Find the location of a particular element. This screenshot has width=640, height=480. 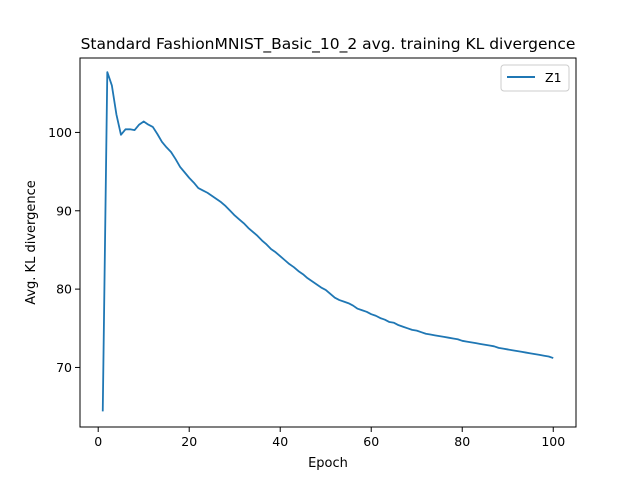

legend-label-z1: Z1 is located at coordinates (553, 77).